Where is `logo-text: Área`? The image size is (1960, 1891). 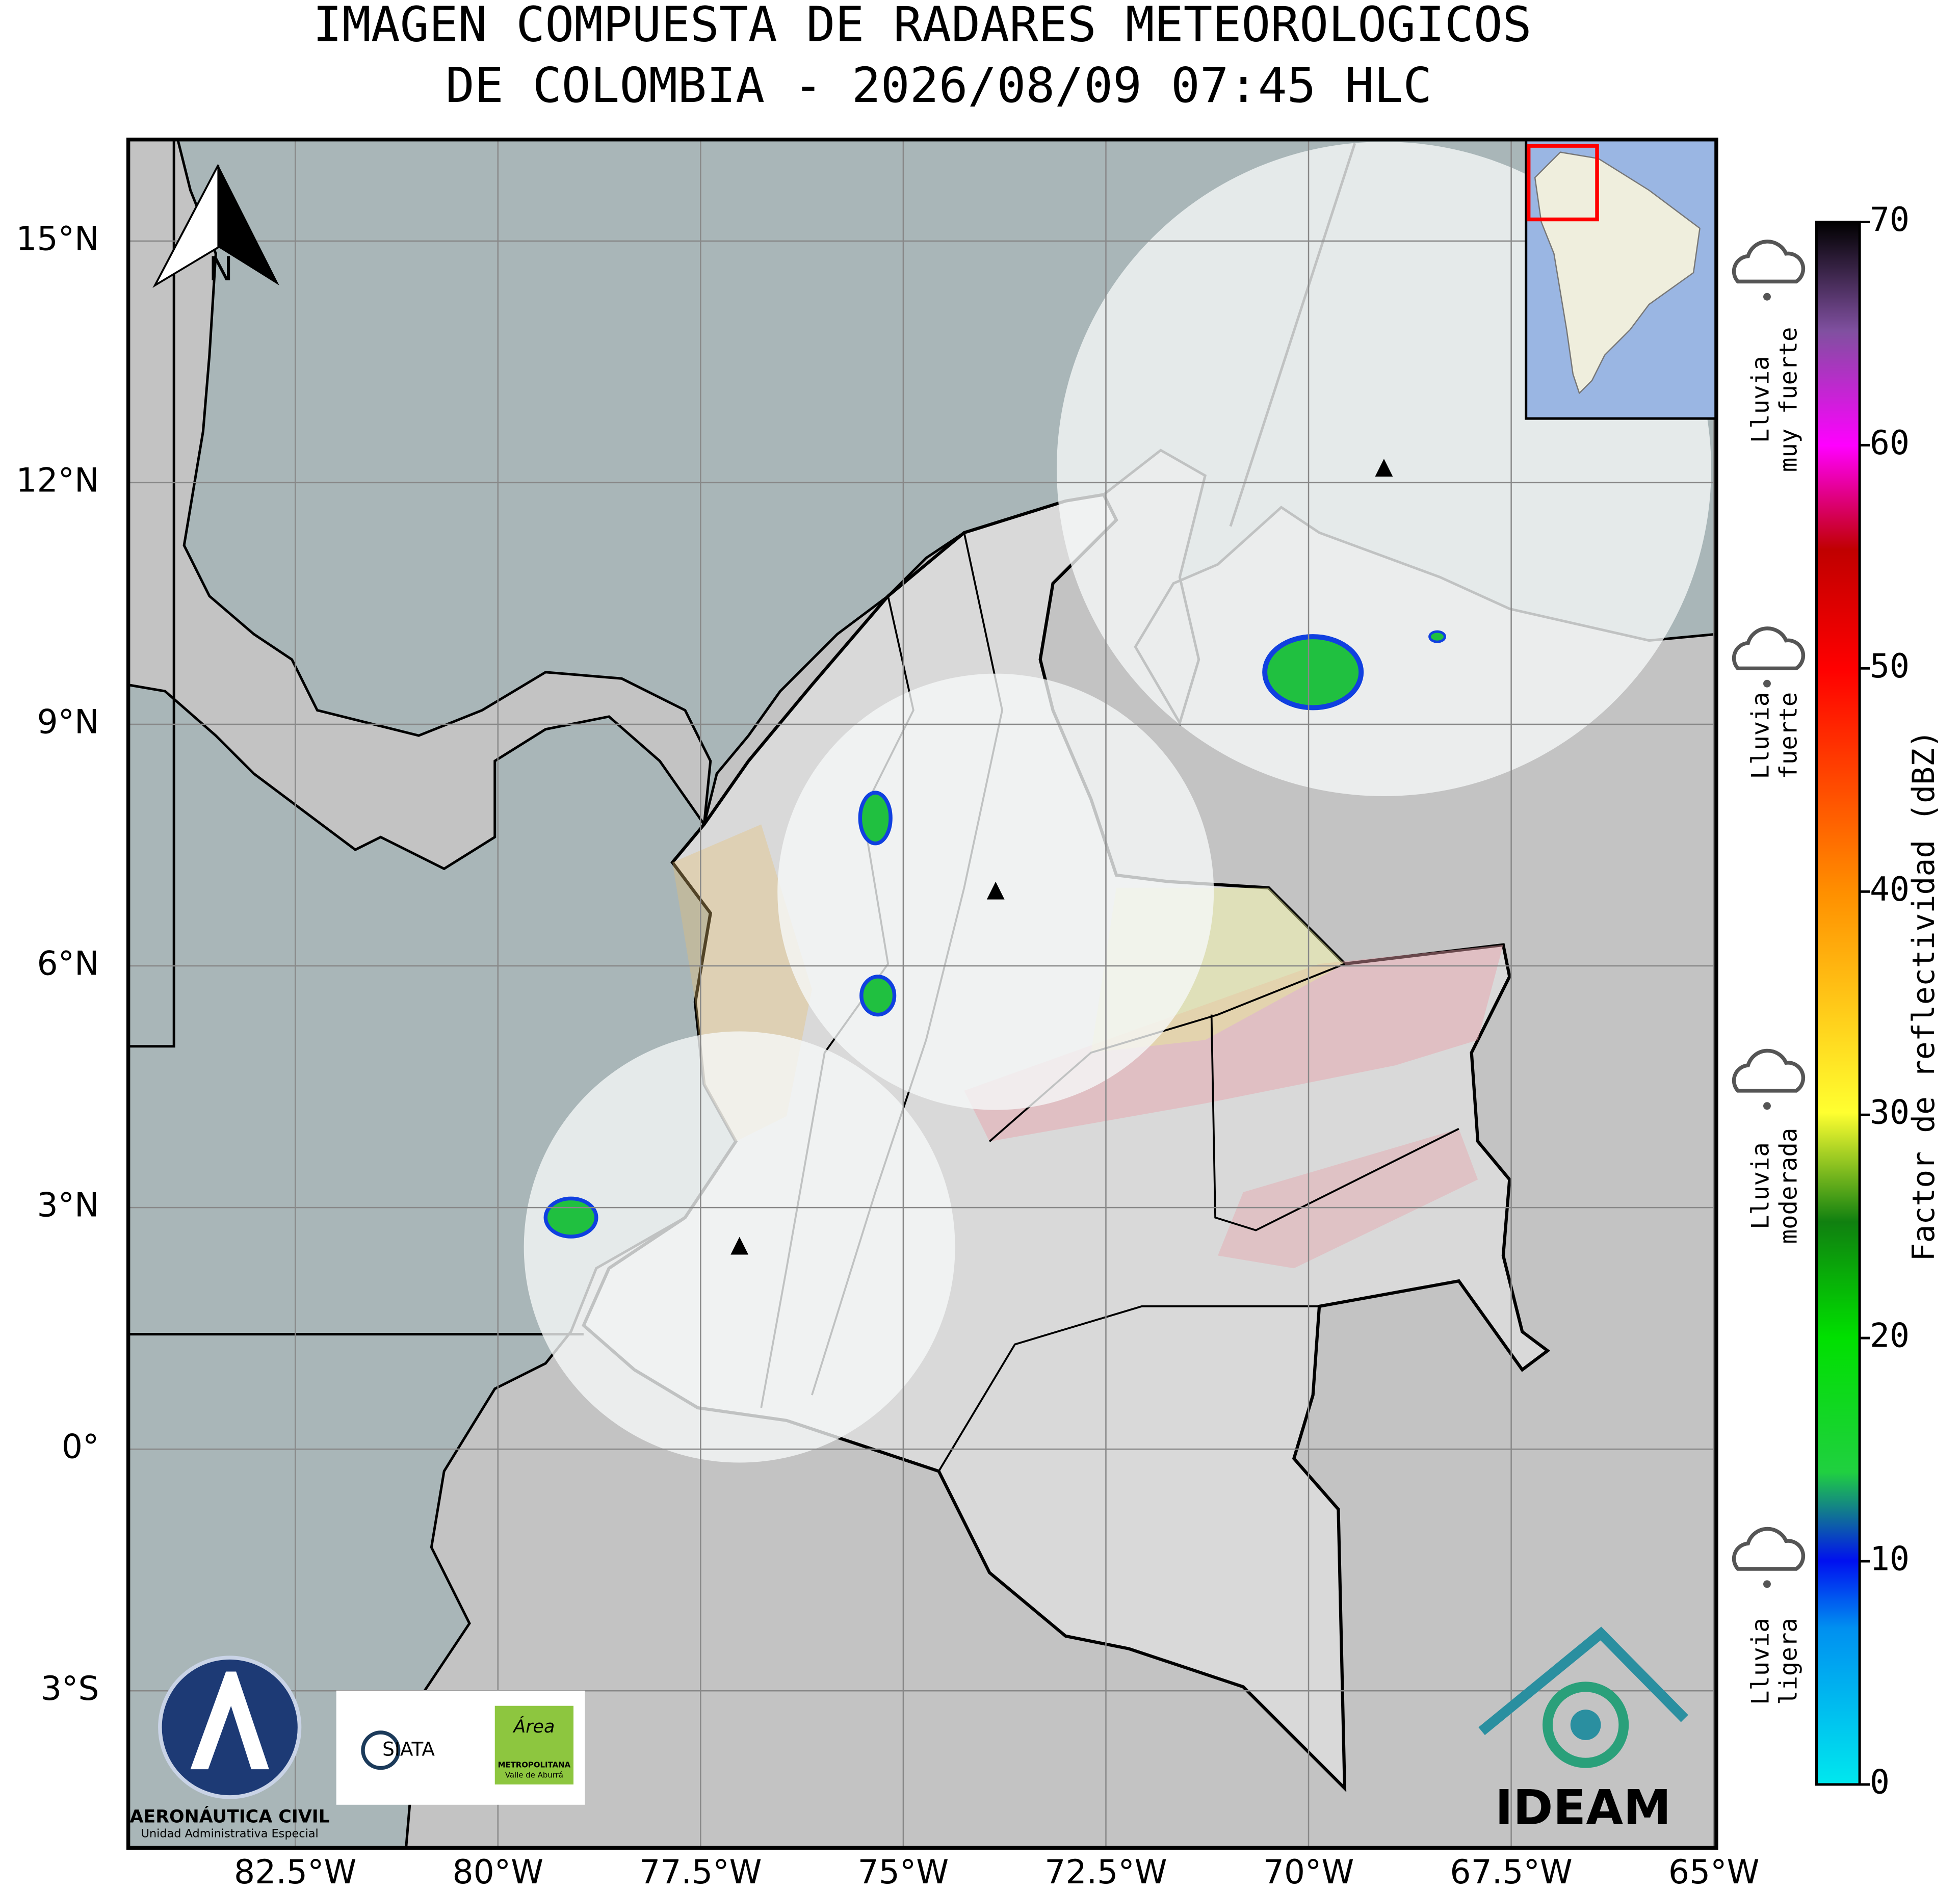
logo-text: Área is located at coordinates (533, 1726).